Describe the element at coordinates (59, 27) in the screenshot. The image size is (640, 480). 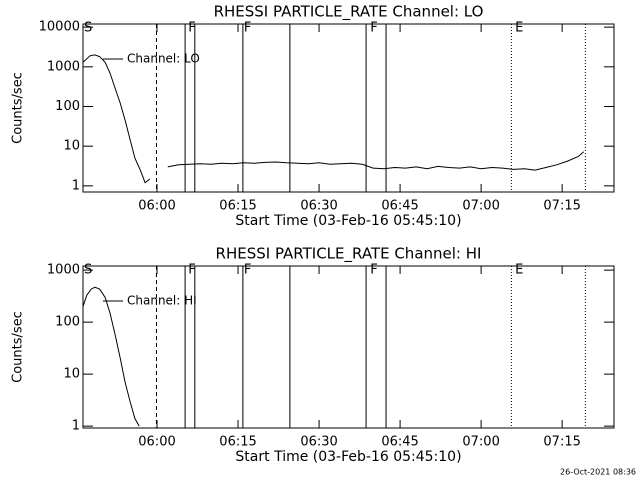
I see `y-tick-label: 10000` at that location.